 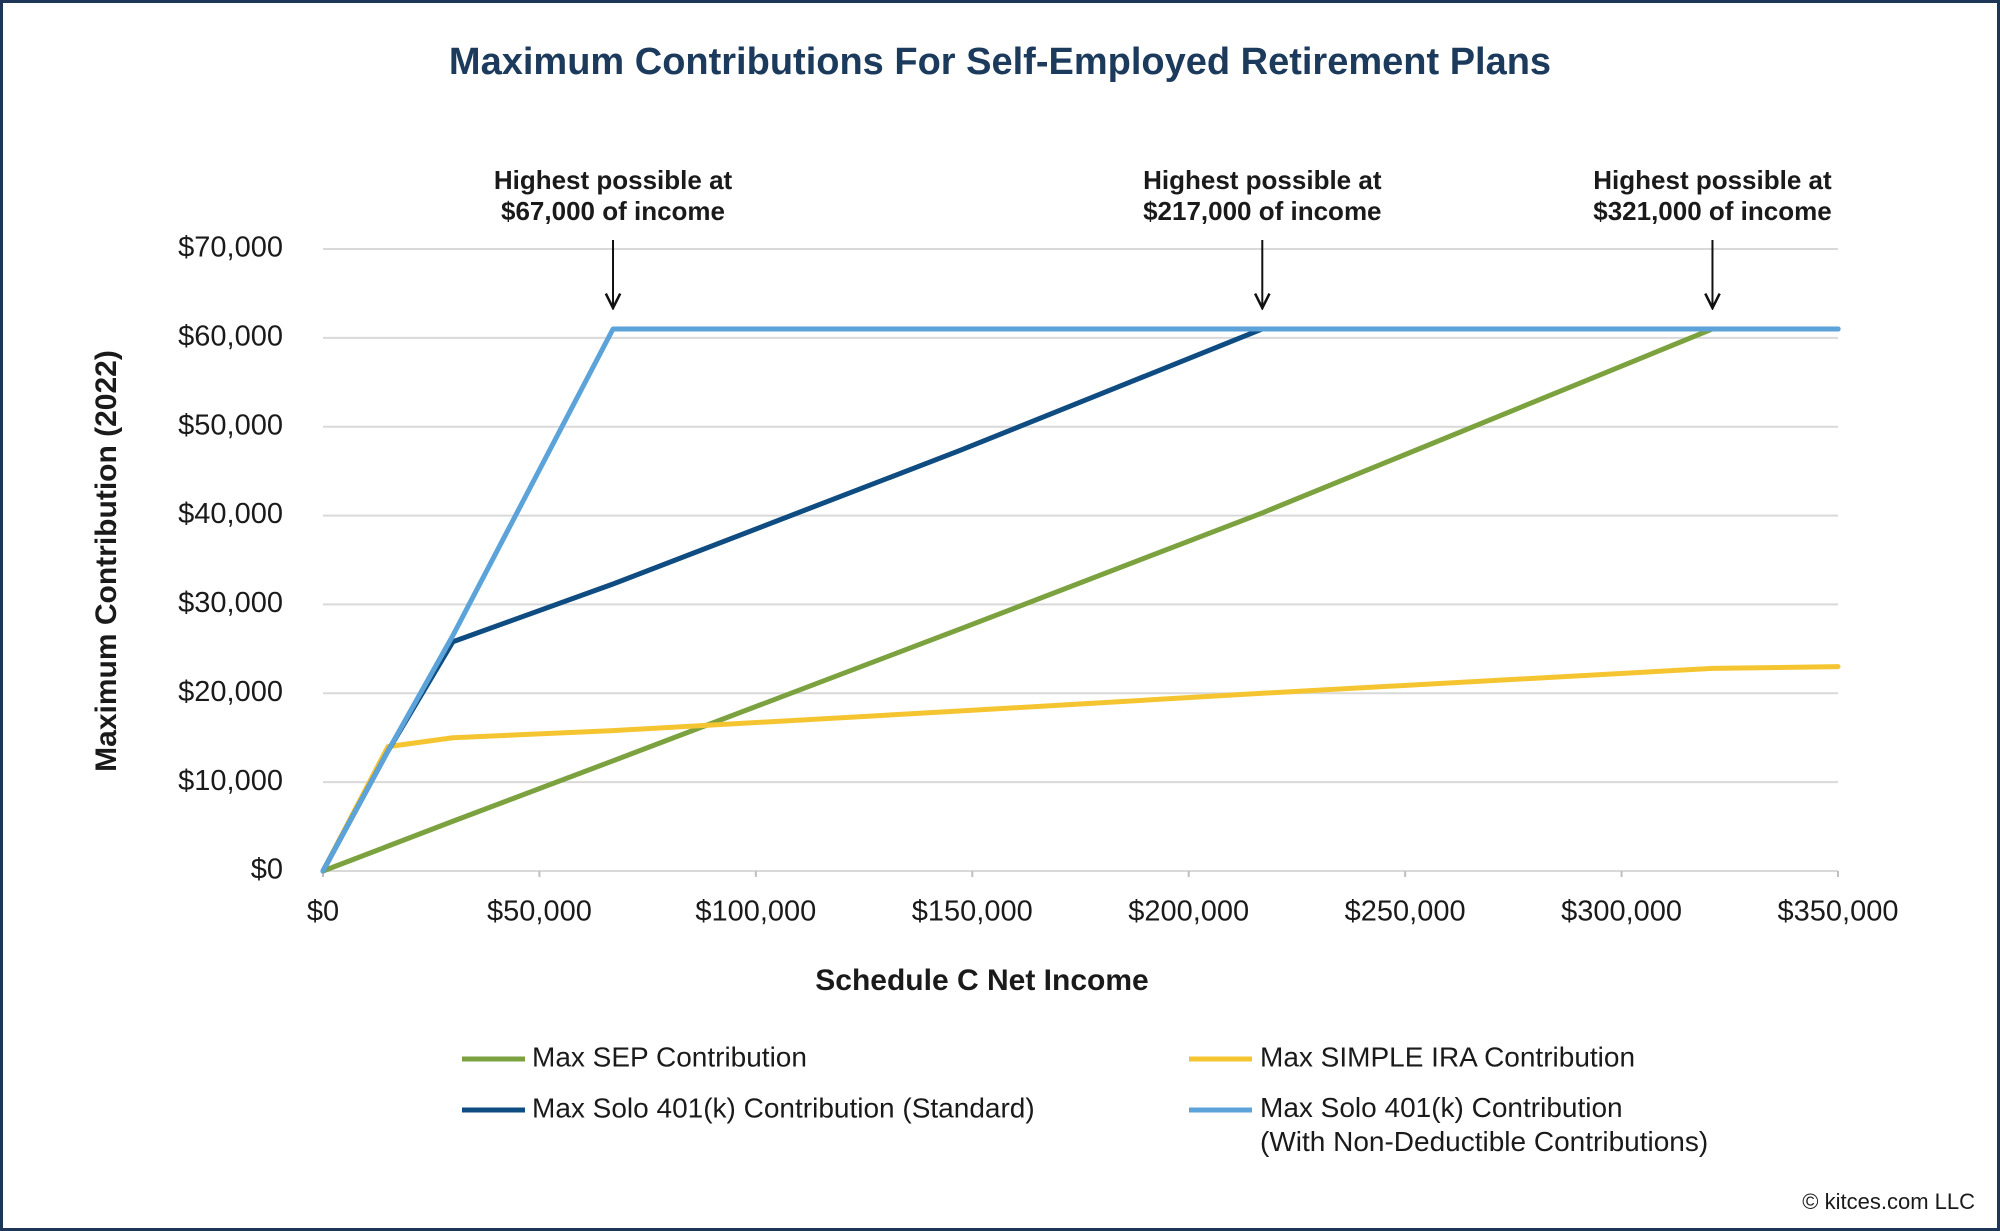 I want to click on x-tick-label: $150,000, so click(x=972, y=912).